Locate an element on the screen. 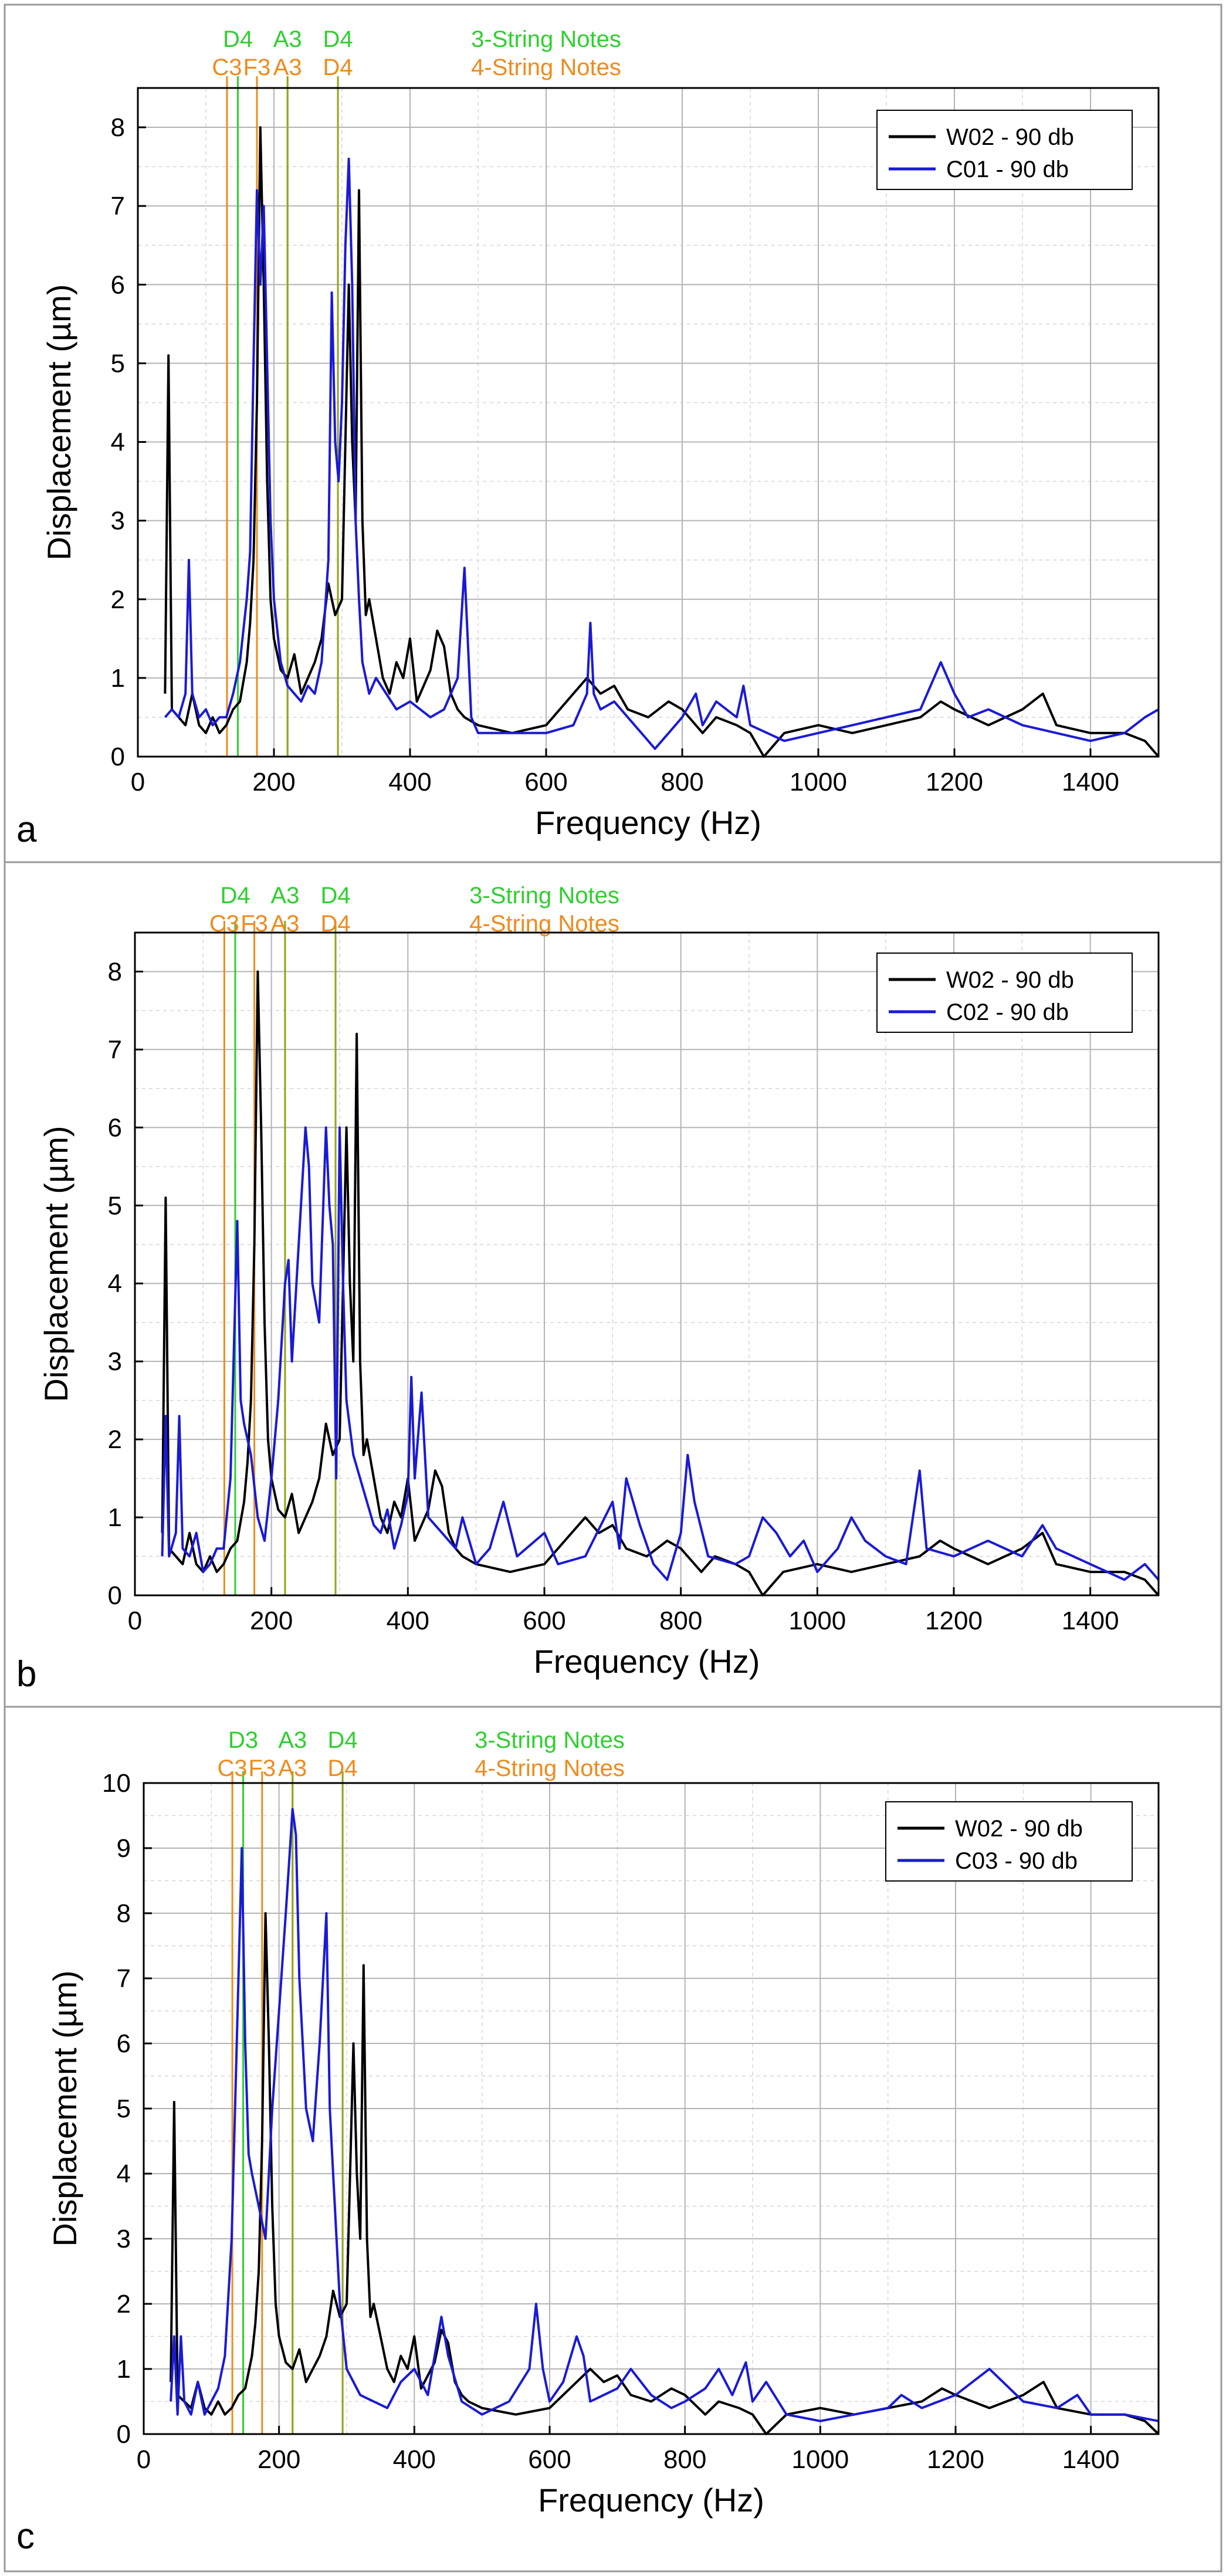  y-tick-label: 10 is located at coordinates (116, 1783).